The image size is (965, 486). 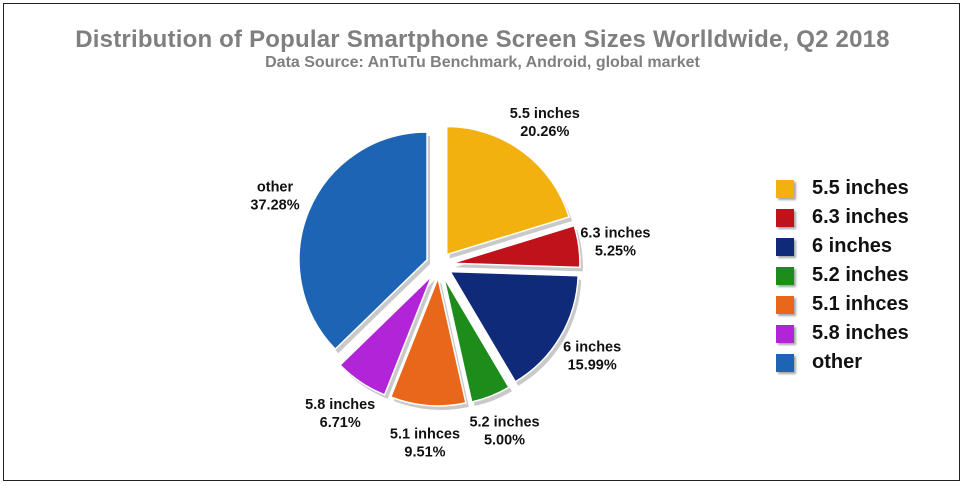 What do you see at coordinates (544, 132) in the screenshot?
I see `slice-label-value: 20.26%` at bounding box center [544, 132].